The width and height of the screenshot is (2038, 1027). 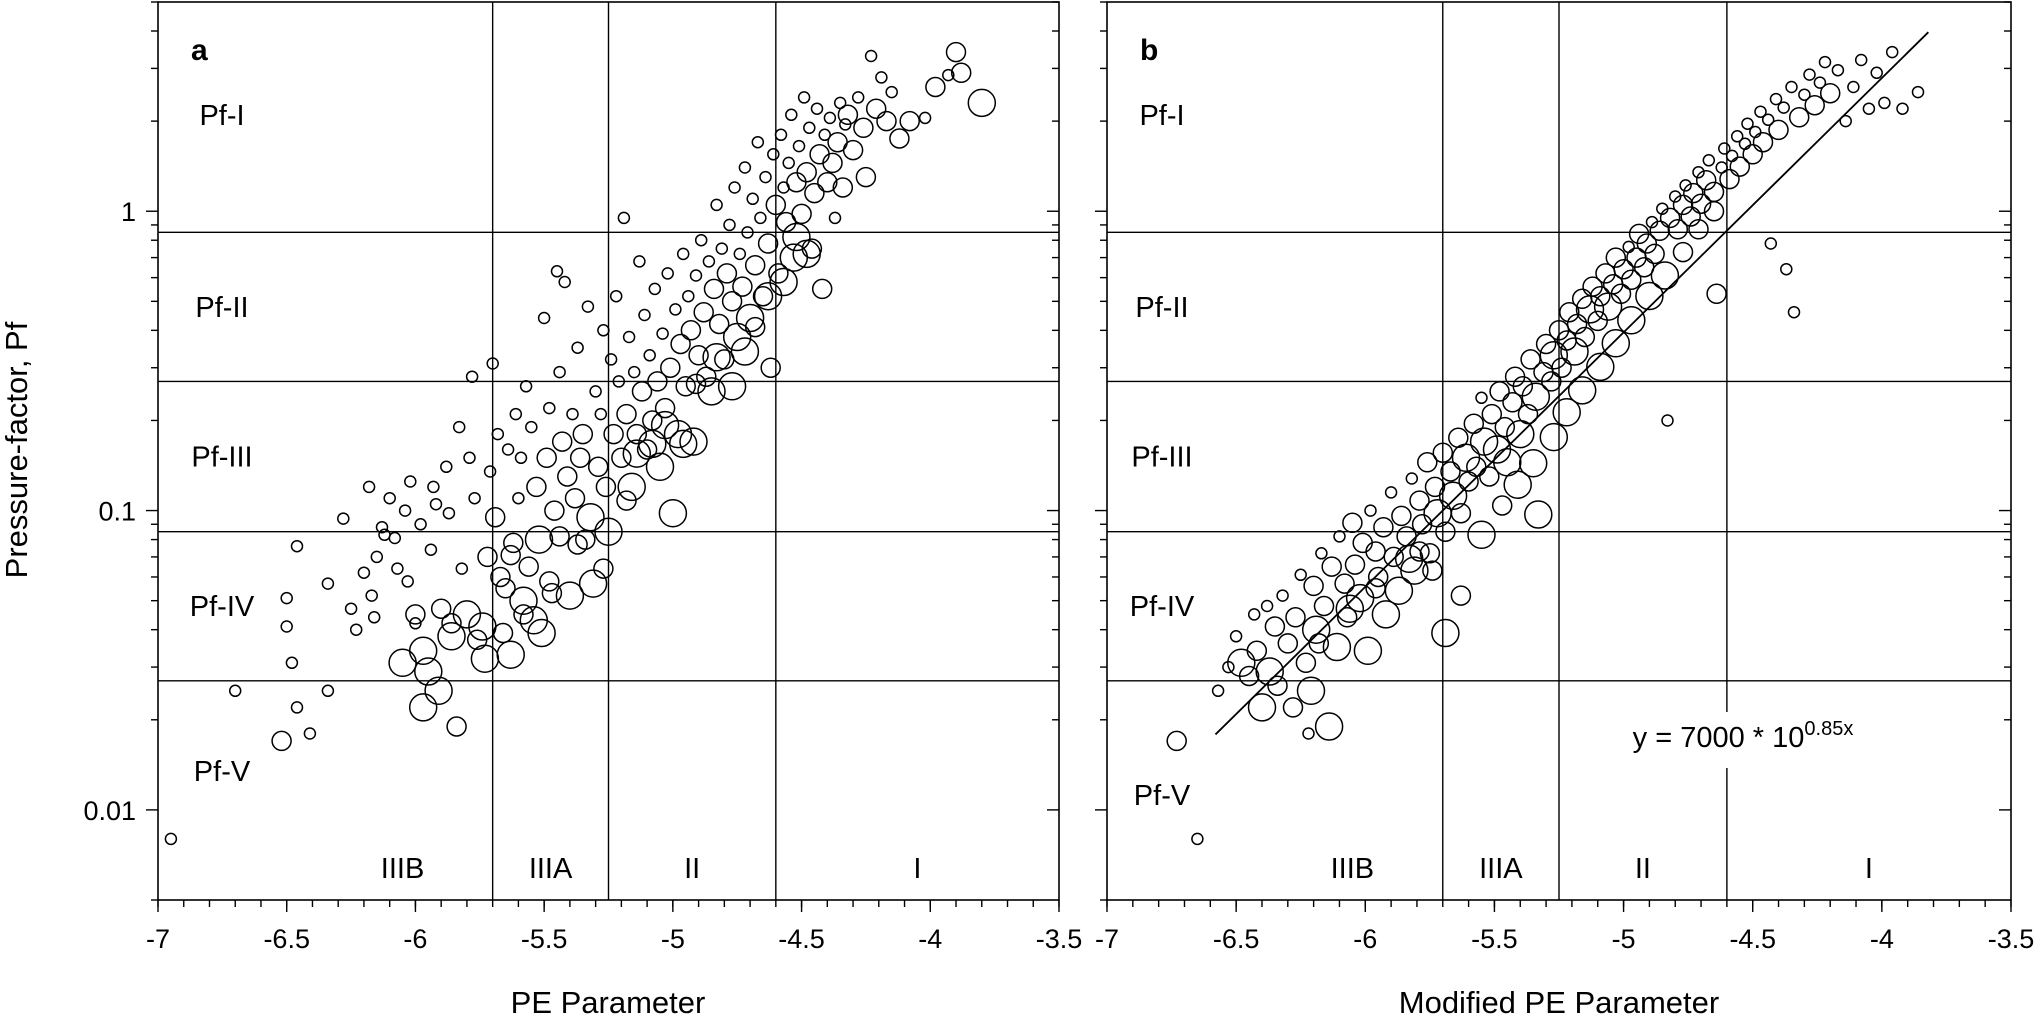 I want to click on fit-equation: y = 7000 * 100.85x, so click(x=1743, y=736).